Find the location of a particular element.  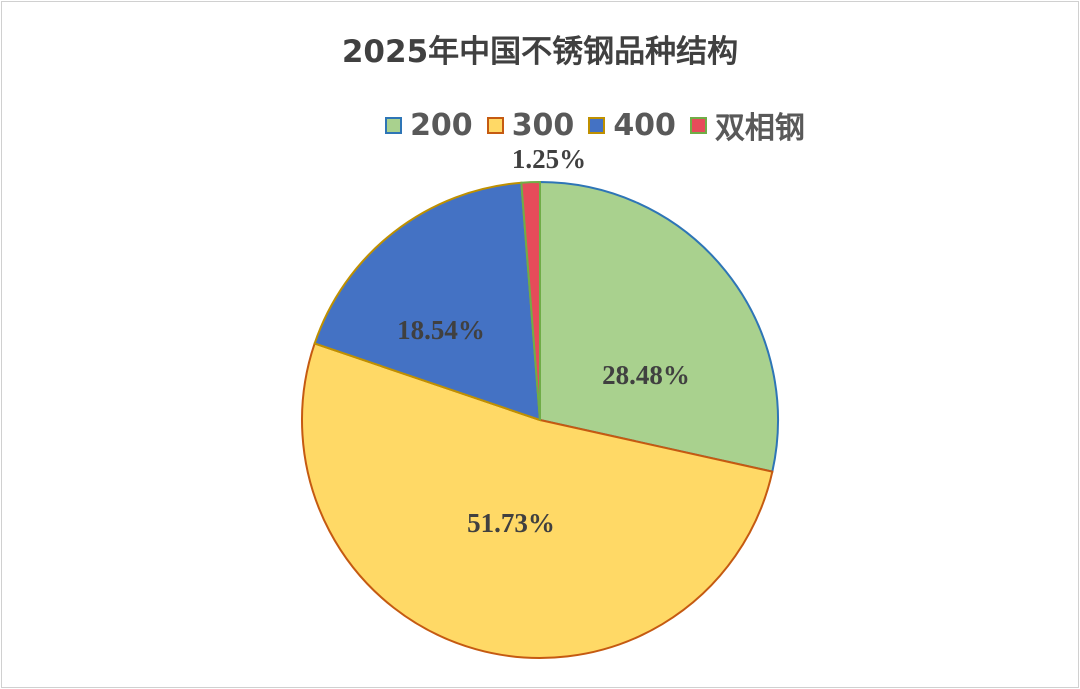

legend-label: 400 is located at coordinates (644, 125).